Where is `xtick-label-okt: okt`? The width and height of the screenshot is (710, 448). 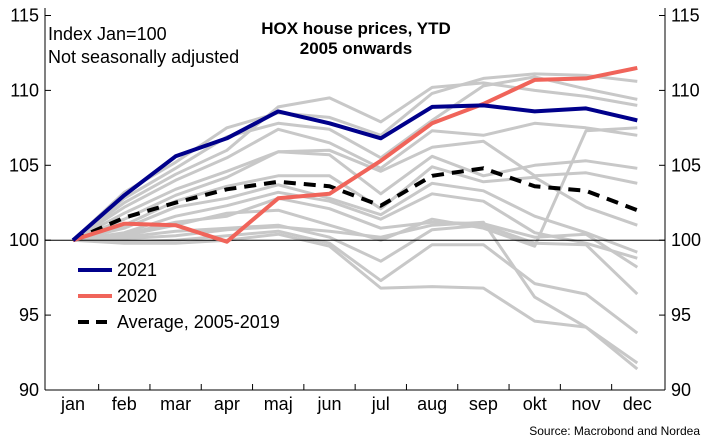
xtick-label-okt: okt is located at coordinates (535, 404).